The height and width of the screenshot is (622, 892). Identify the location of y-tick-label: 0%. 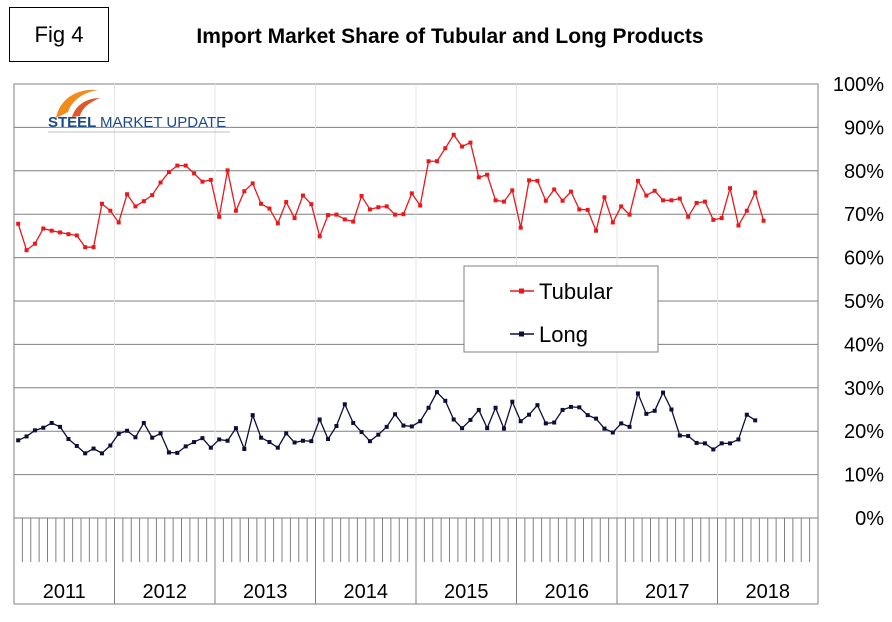
(869, 519).